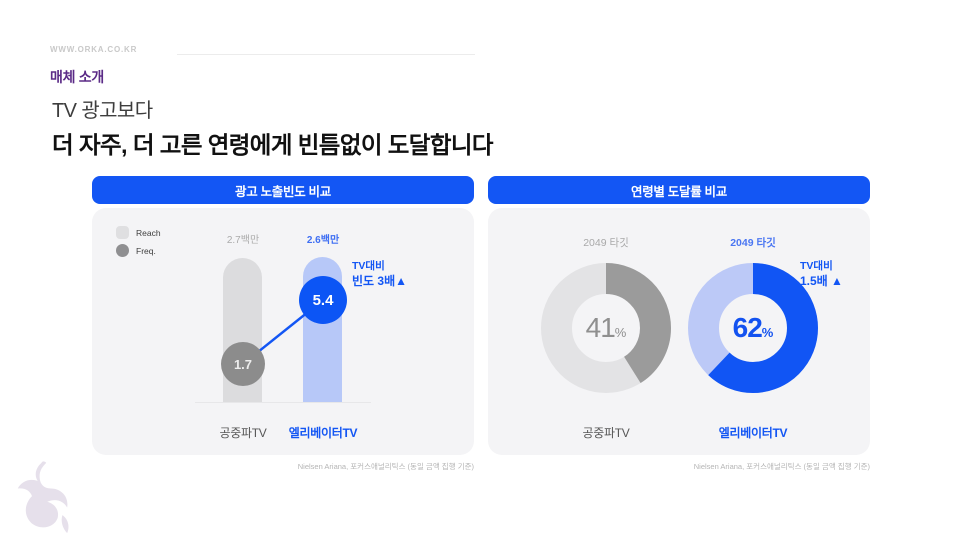 Image resolution: width=960 pixels, height=540 pixels. I want to click on reach-pct-broadcast: 41, so click(600, 327).